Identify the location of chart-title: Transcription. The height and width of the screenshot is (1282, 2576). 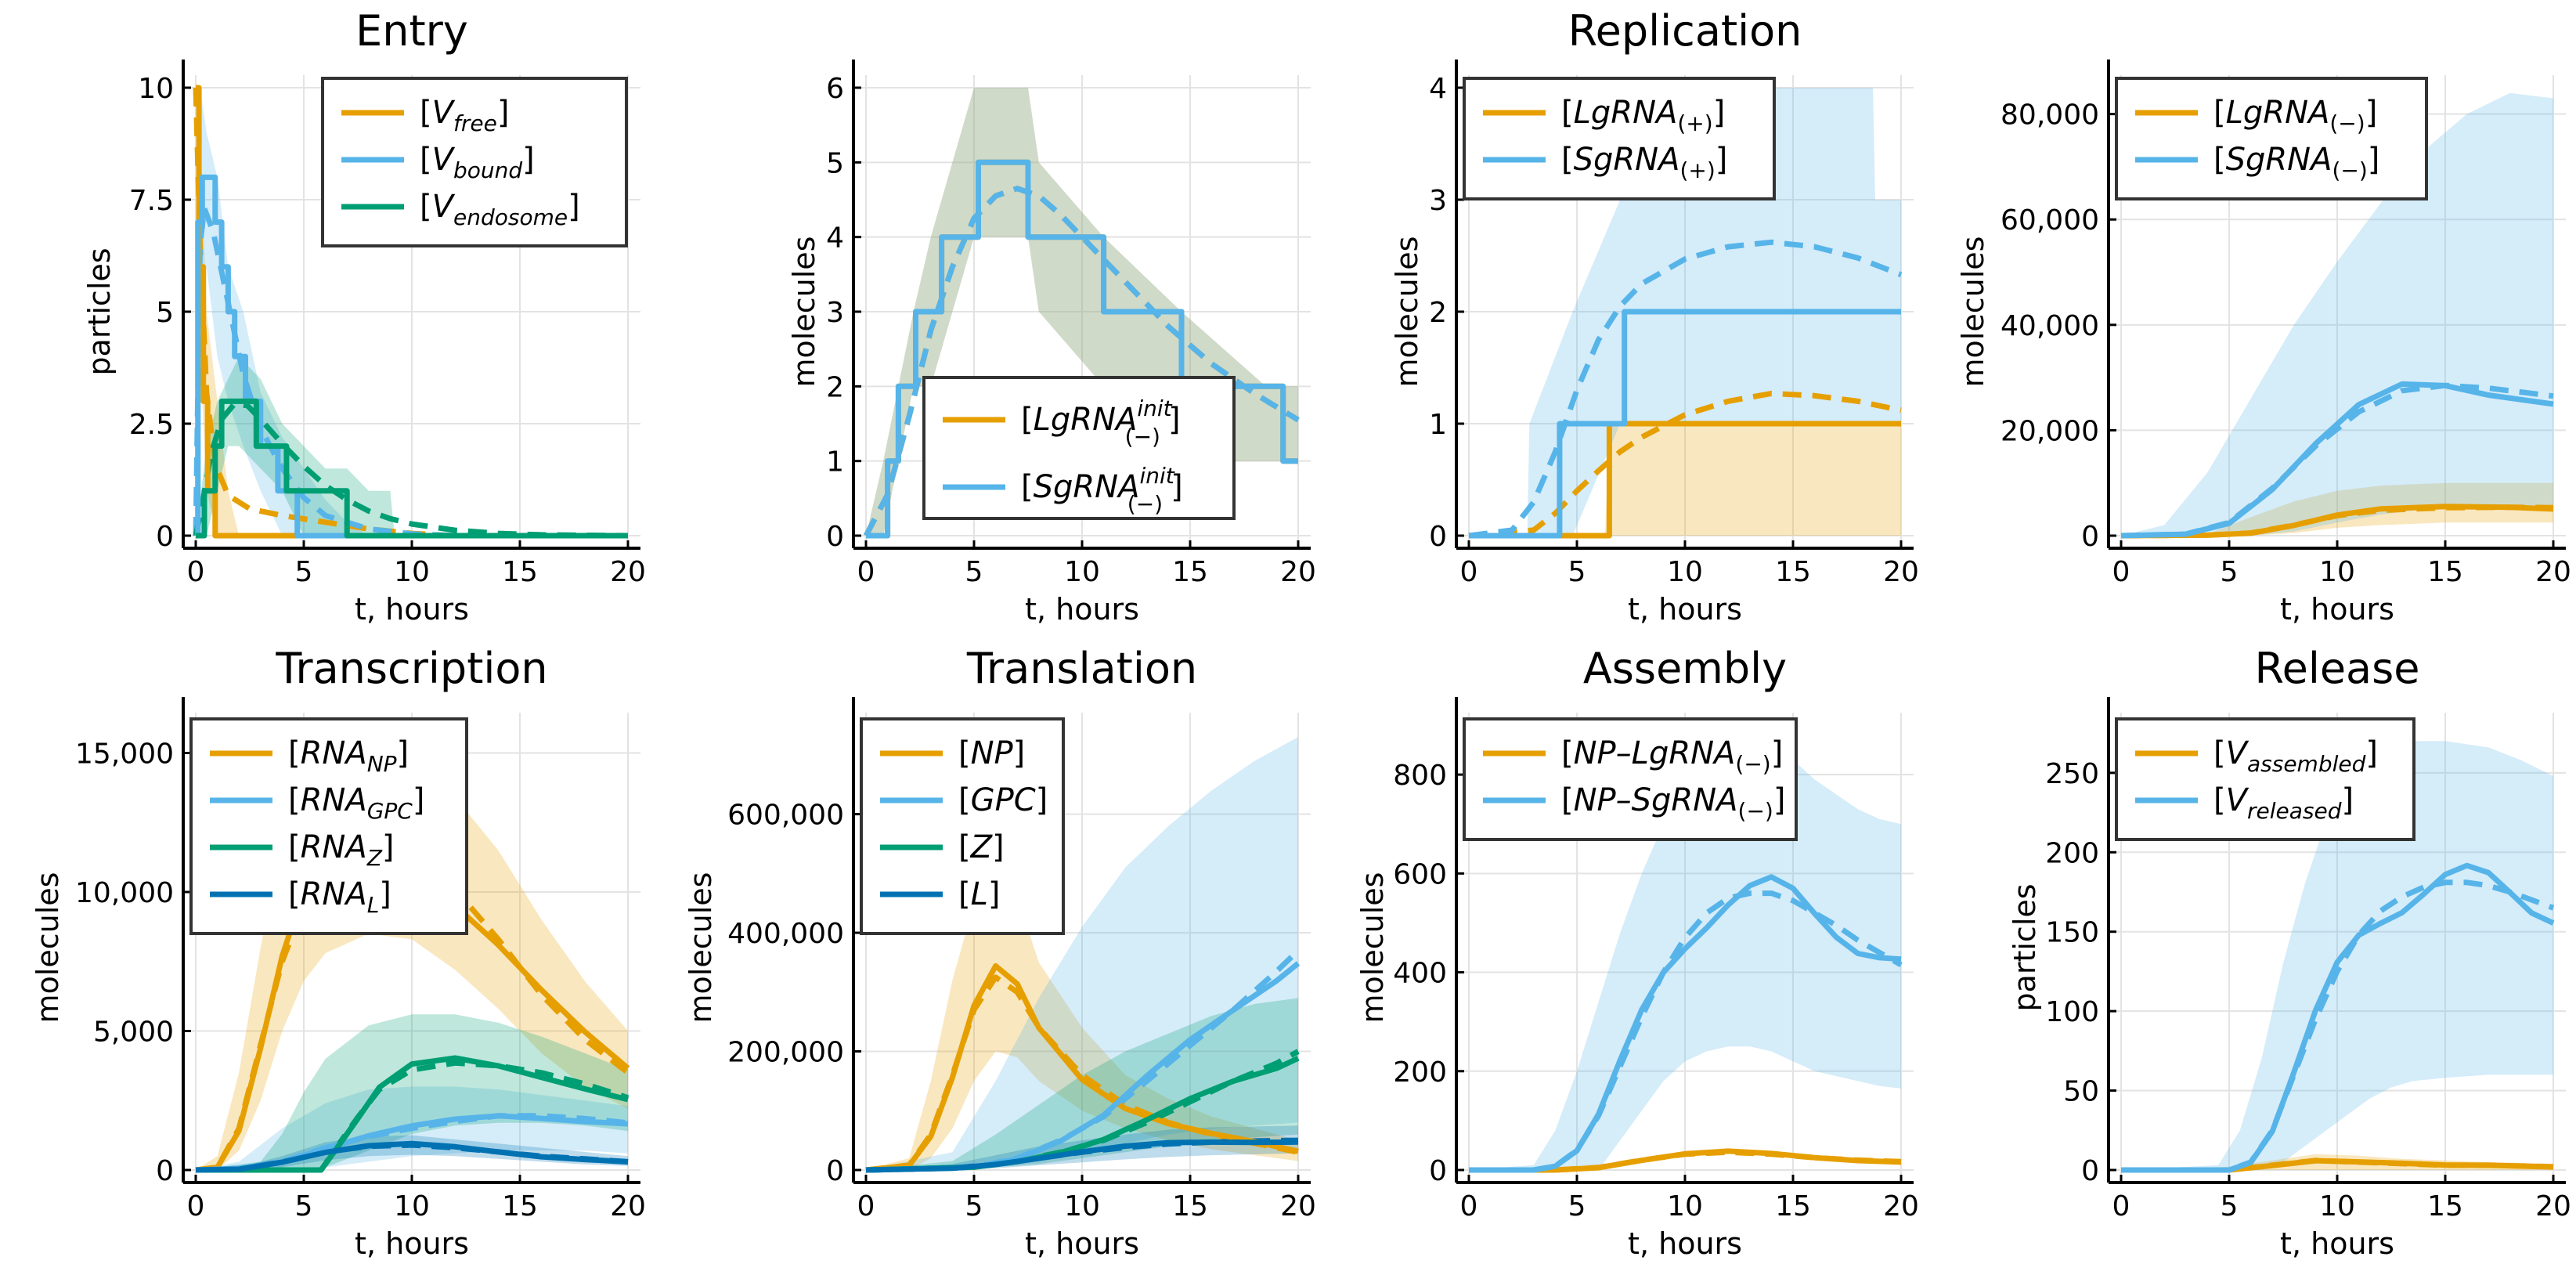
(411, 669).